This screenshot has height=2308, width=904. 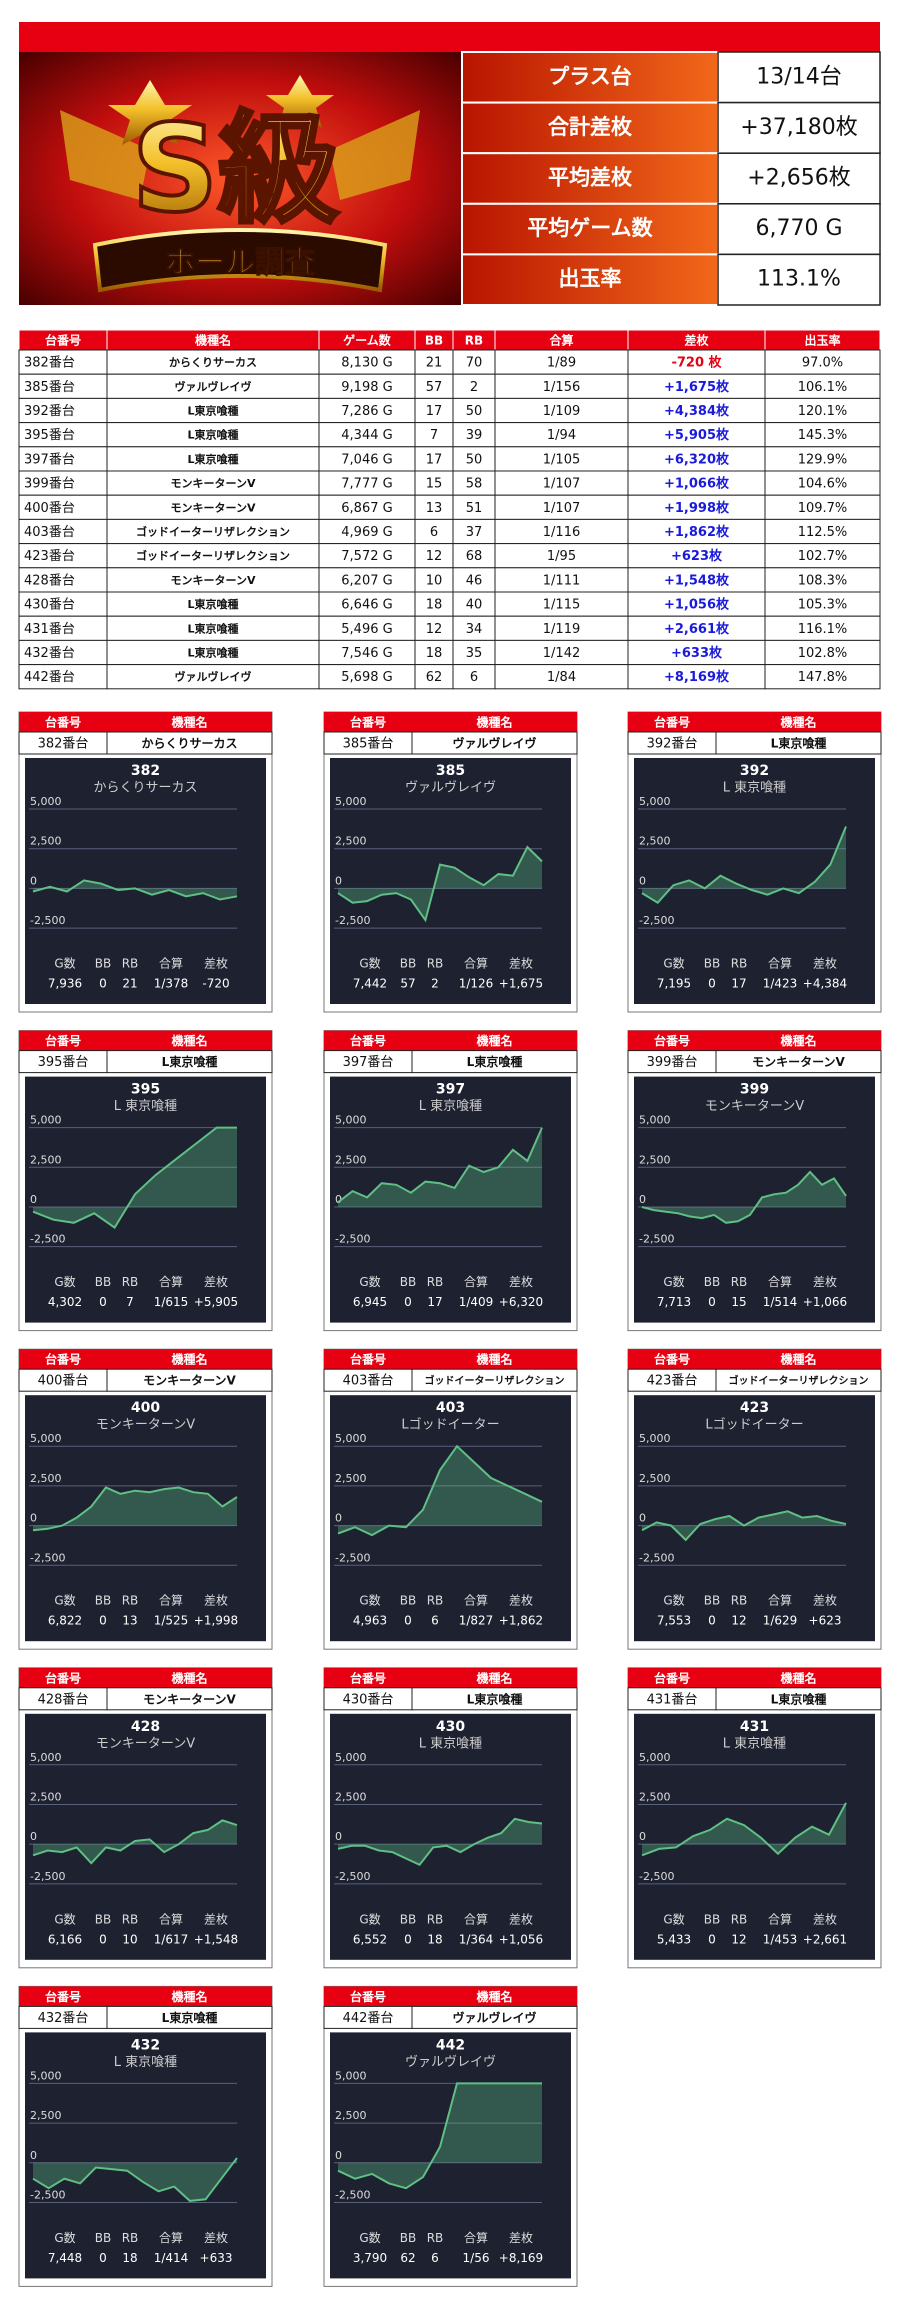 I want to click on table-header: BB, so click(x=434, y=341).